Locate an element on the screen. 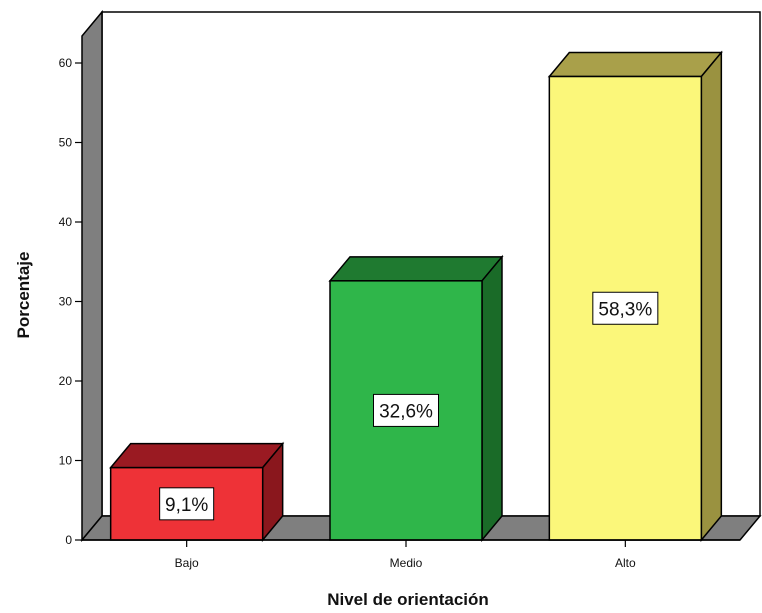 This screenshot has width=762, height=613. data-label: 32,6% is located at coordinates (406, 411).